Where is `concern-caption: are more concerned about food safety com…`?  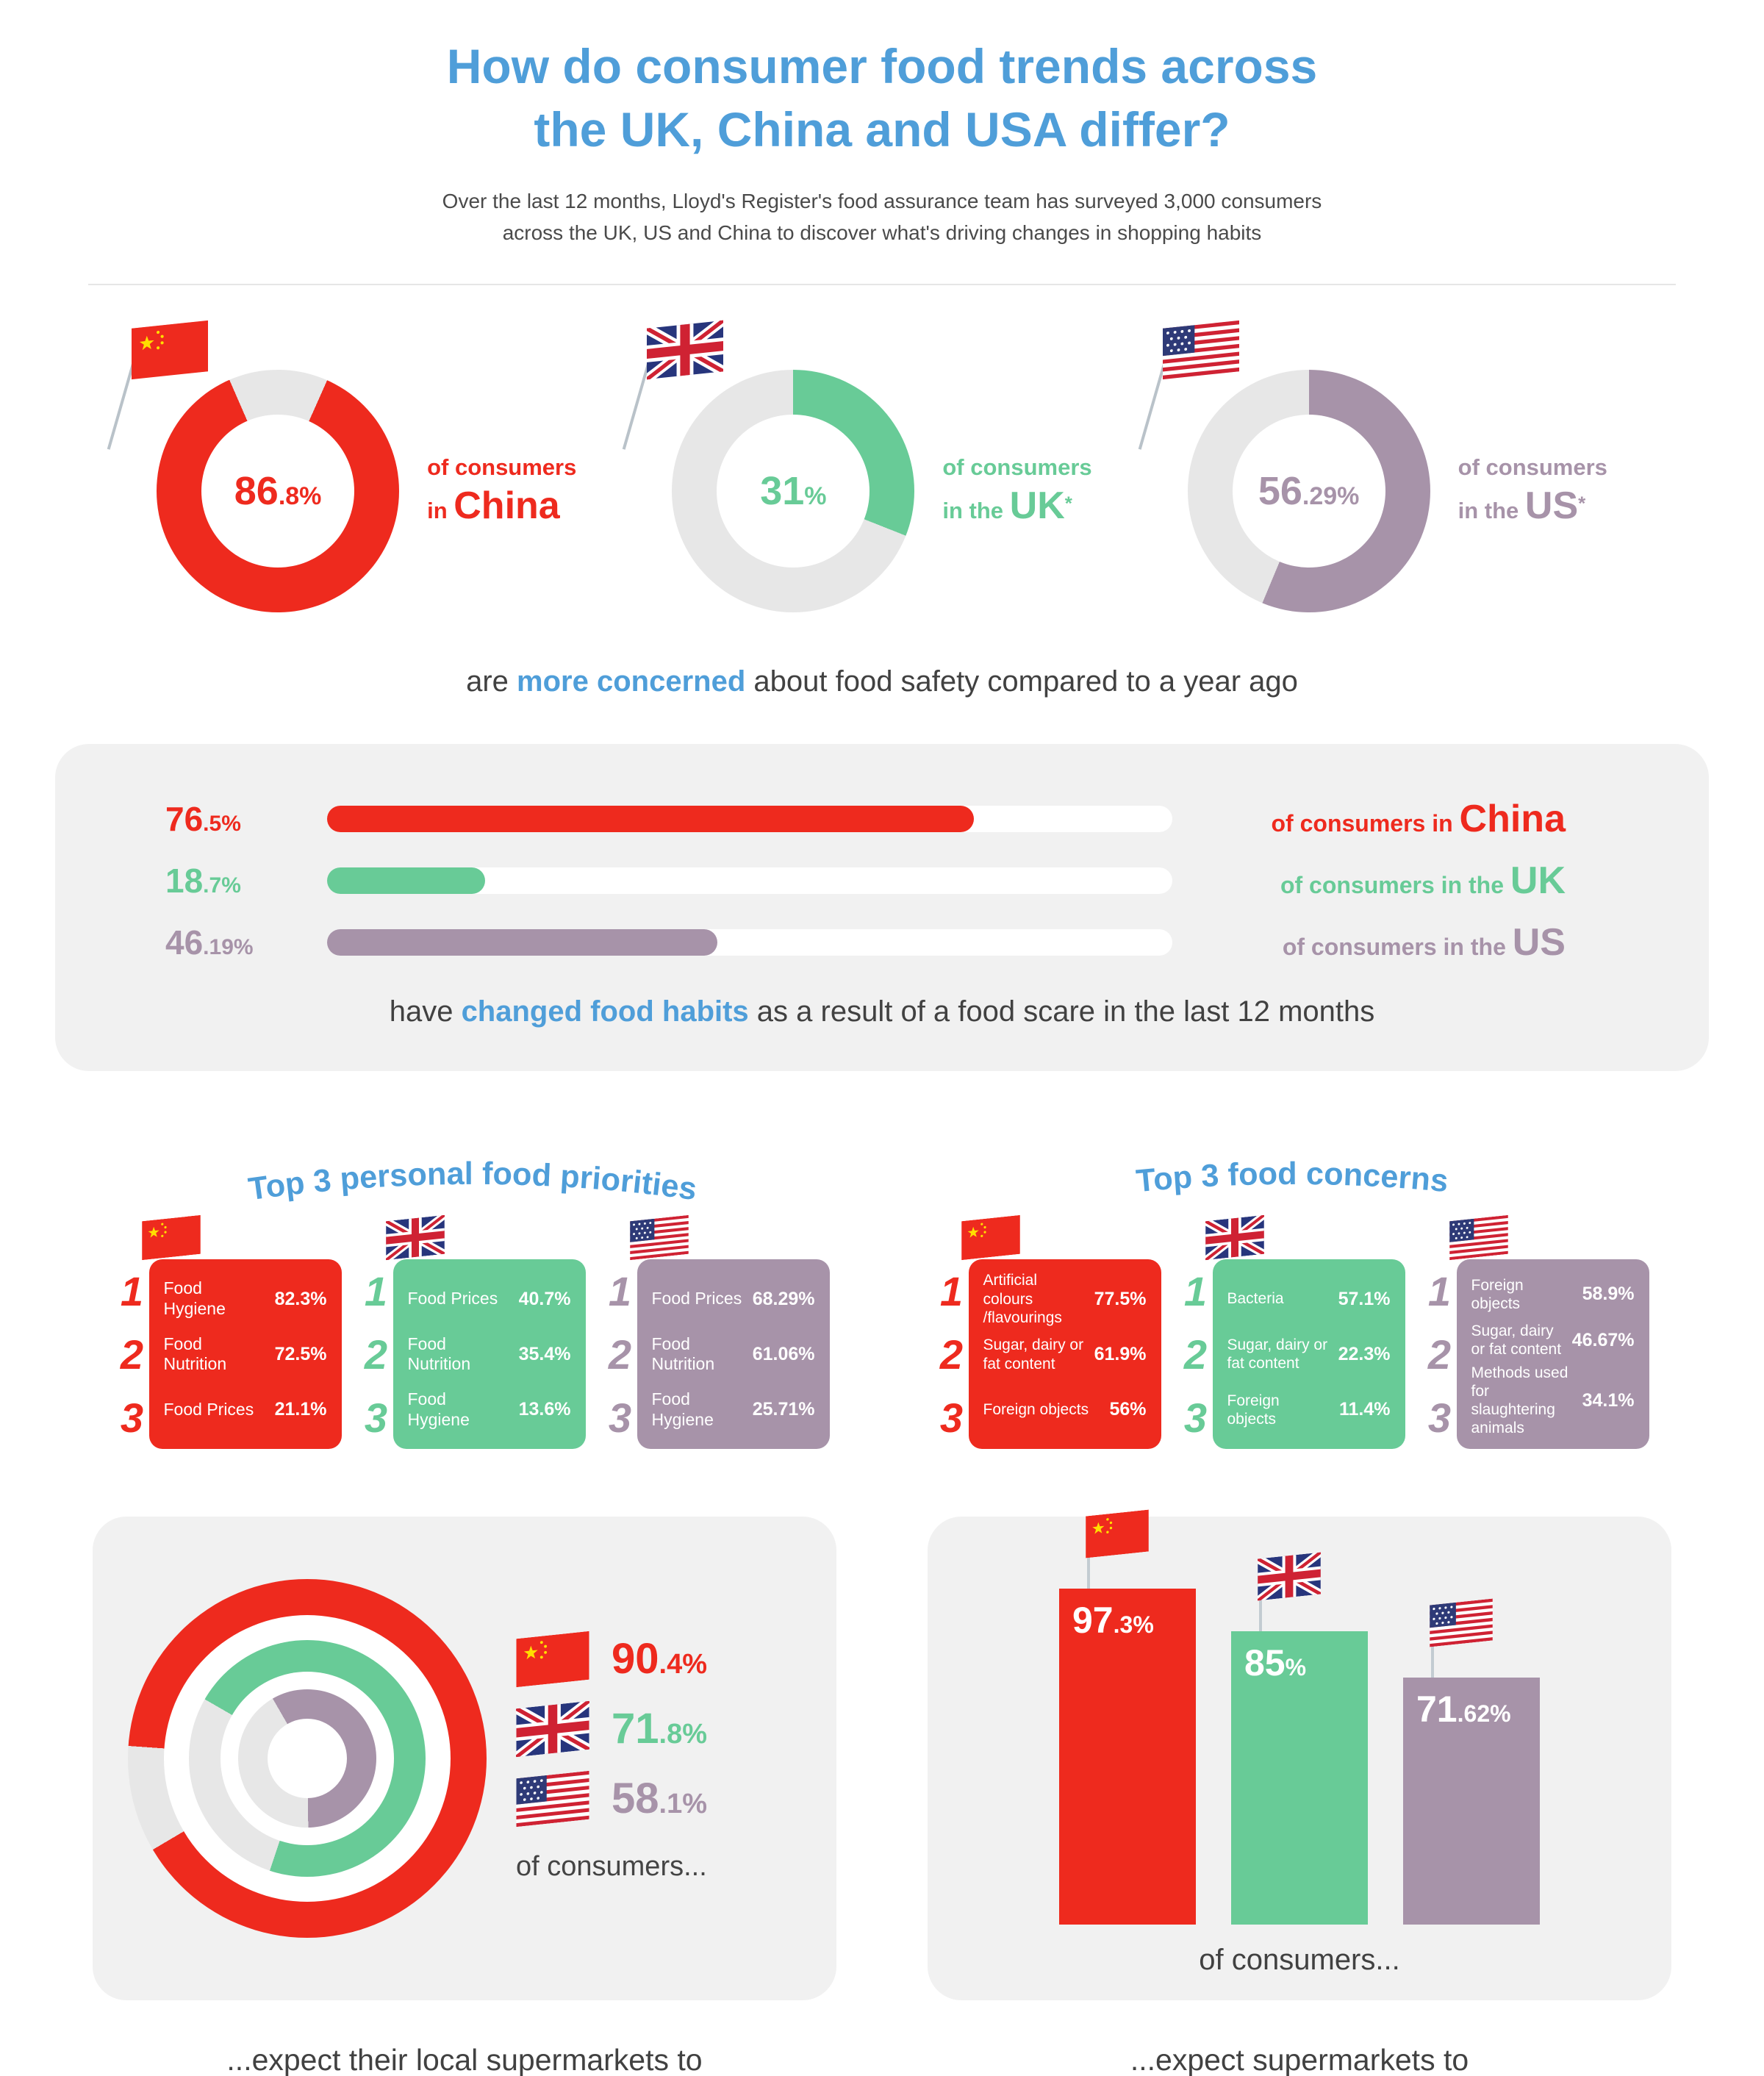
concern-caption: are more concerned about food safety com… is located at coordinates (882, 681).